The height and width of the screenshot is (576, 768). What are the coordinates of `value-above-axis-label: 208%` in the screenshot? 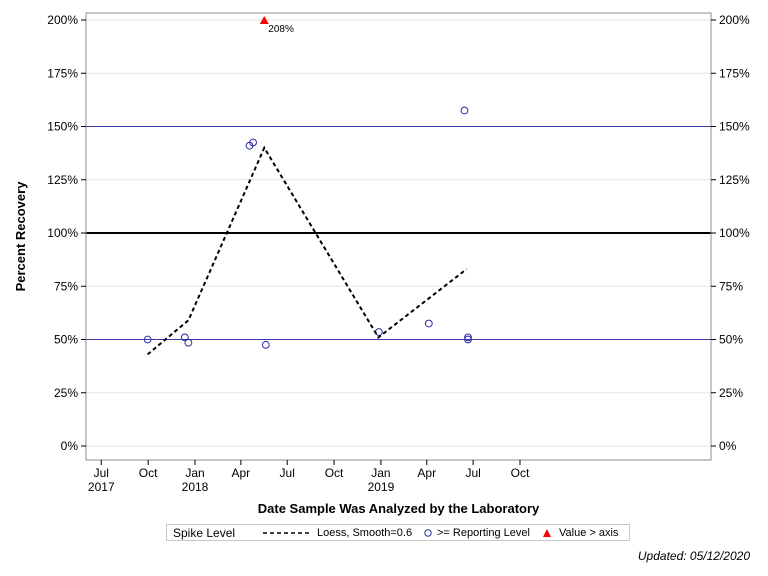 It's located at (281, 29).